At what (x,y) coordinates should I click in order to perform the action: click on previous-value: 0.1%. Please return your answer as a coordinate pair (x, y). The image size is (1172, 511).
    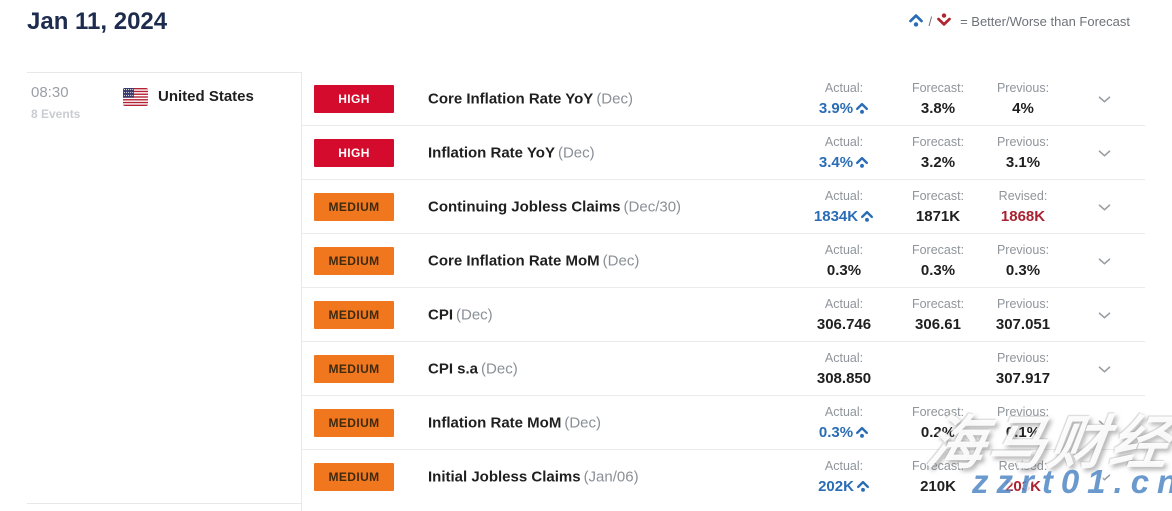
    Looking at the image, I should click on (1023, 432).